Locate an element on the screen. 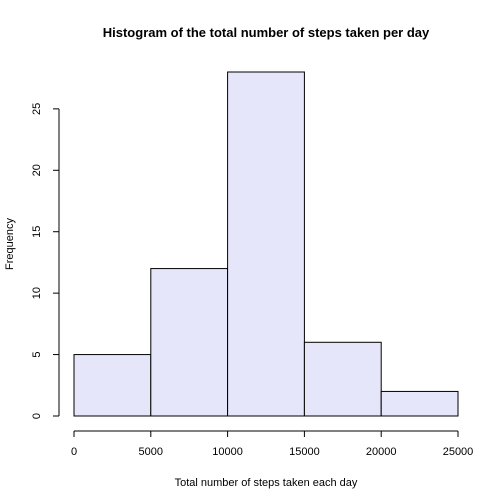  x-axis-label: Total number of steps taken each day is located at coordinates (266, 483).